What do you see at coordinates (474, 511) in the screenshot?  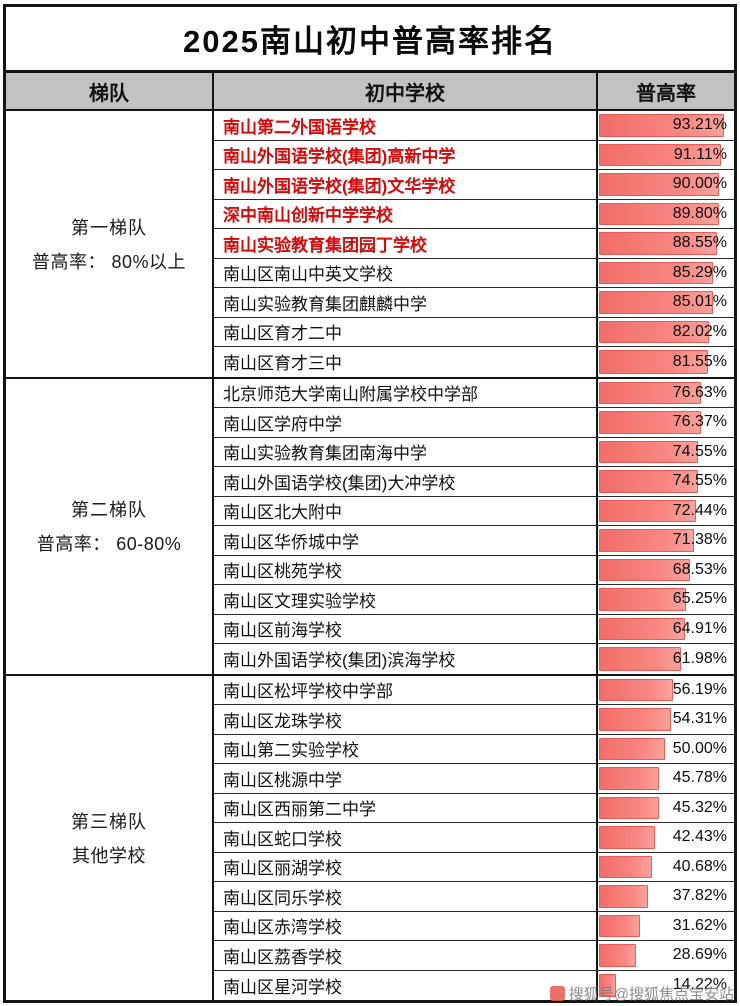 I see `table-row: 南山区北大附中 72.44%` at bounding box center [474, 511].